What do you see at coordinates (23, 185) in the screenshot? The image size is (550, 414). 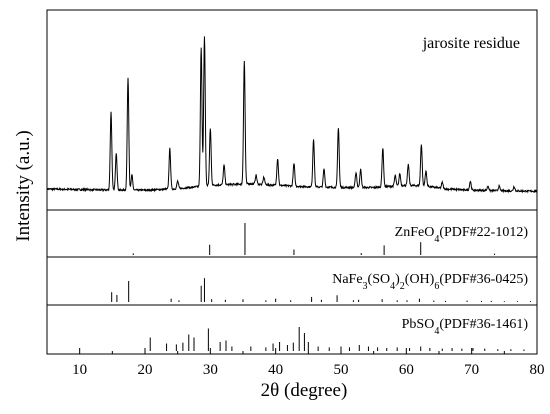 I see `y-axis-label: Intensity (a.u.)` at bounding box center [23, 185].